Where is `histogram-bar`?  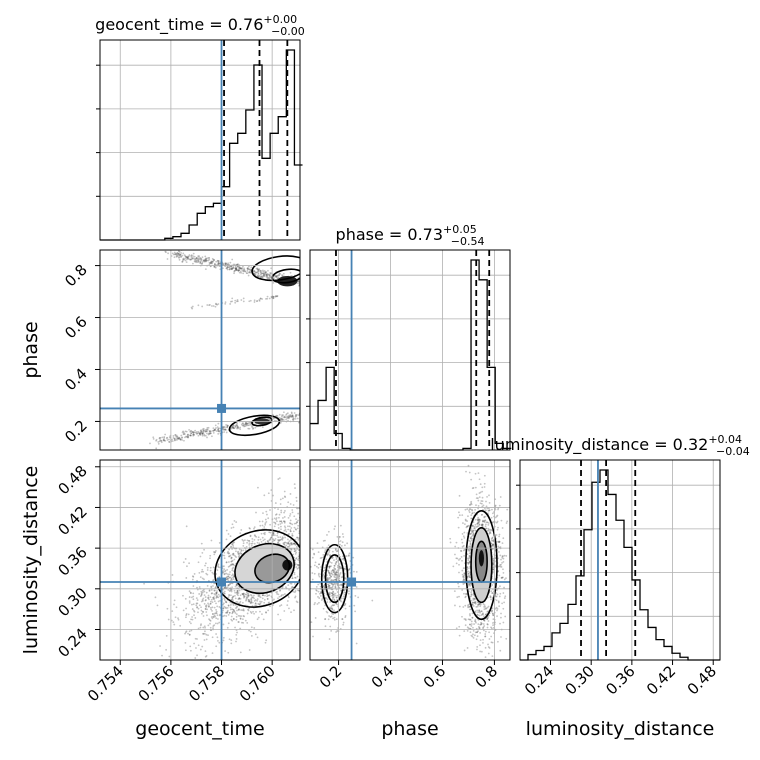 histogram-bar is located at coordinates (668, 653).